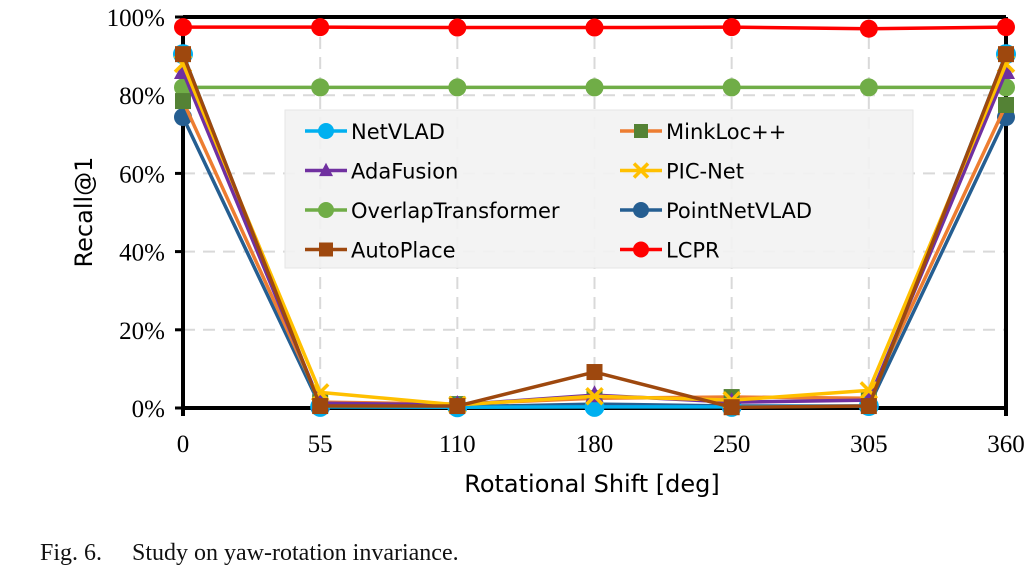 This screenshot has height=584, width=1024. What do you see at coordinates (869, 444) in the screenshot?
I see `x-tick-label: 305` at bounding box center [869, 444].